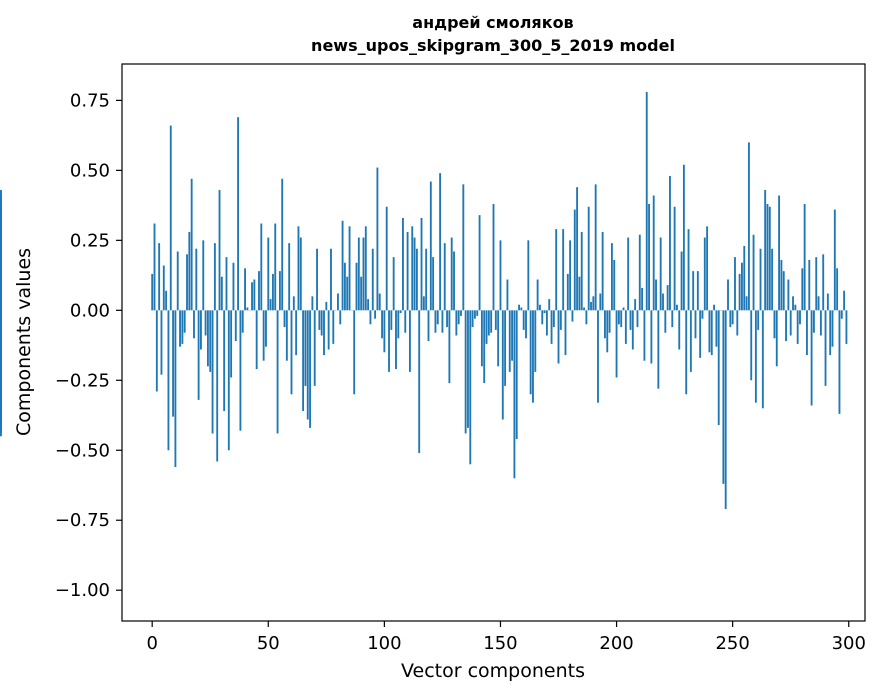 This screenshot has height=696, width=880. What do you see at coordinates (492, 22) in the screenshot?
I see `chart-title: андрей смоляков` at bounding box center [492, 22].